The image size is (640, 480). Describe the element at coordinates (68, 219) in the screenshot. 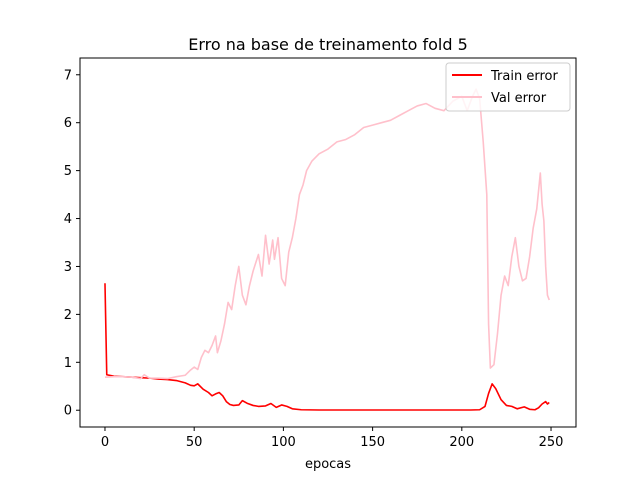

I see `y-tick-label: 4` at that location.